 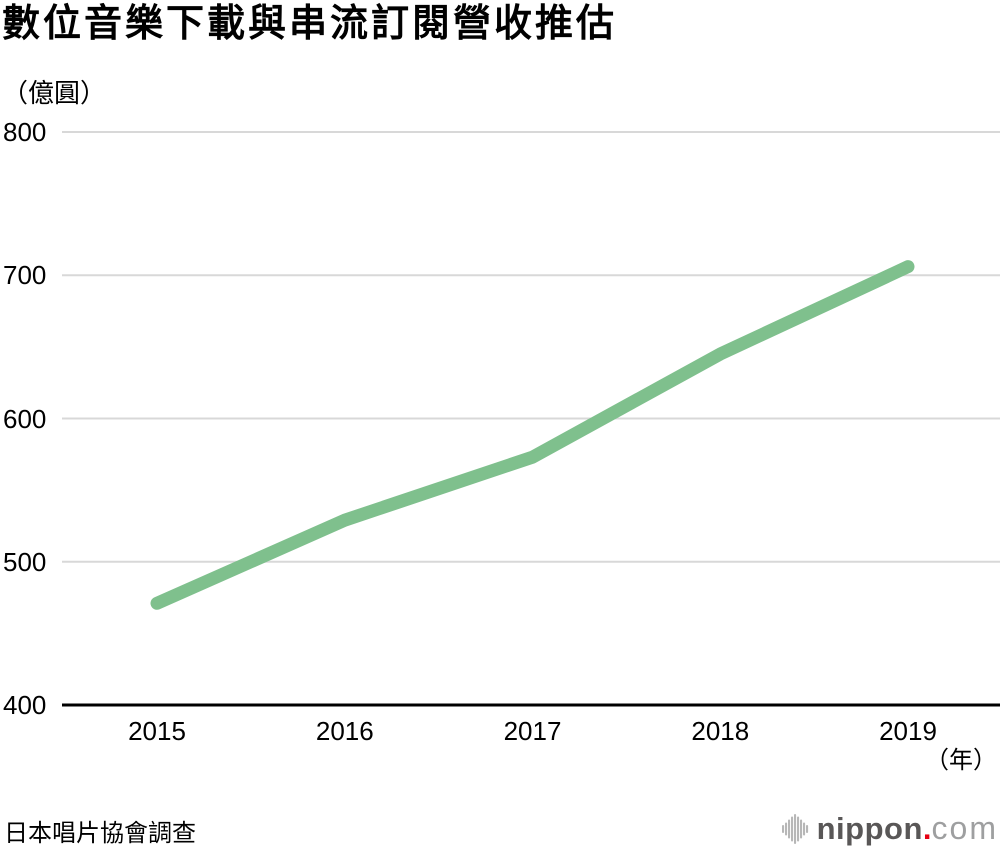 What do you see at coordinates (720, 731) in the screenshot?
I see `x-tick-label: 2018` at bounding box center [720, 731].